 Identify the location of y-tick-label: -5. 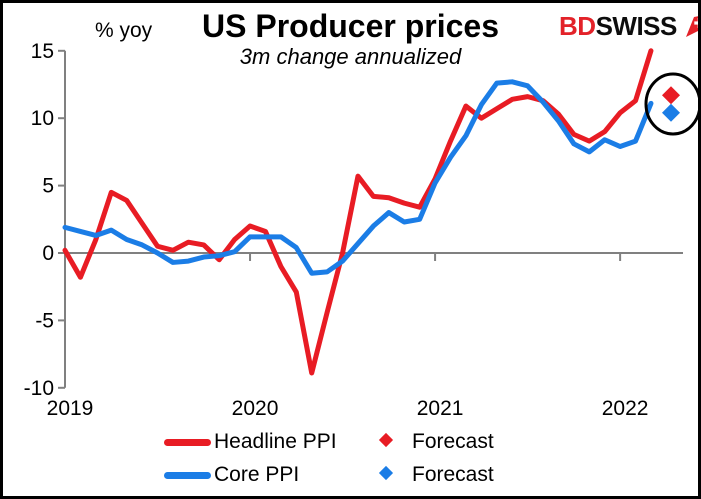
(44, 320).